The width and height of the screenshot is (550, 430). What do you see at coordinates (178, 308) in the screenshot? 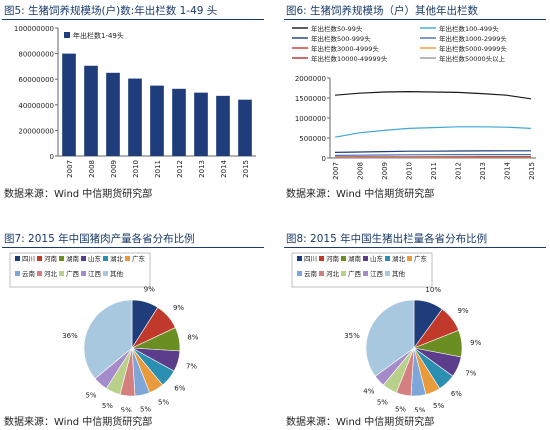
I see `fig7-data-label: 9%` at bounding box center [178, 308].